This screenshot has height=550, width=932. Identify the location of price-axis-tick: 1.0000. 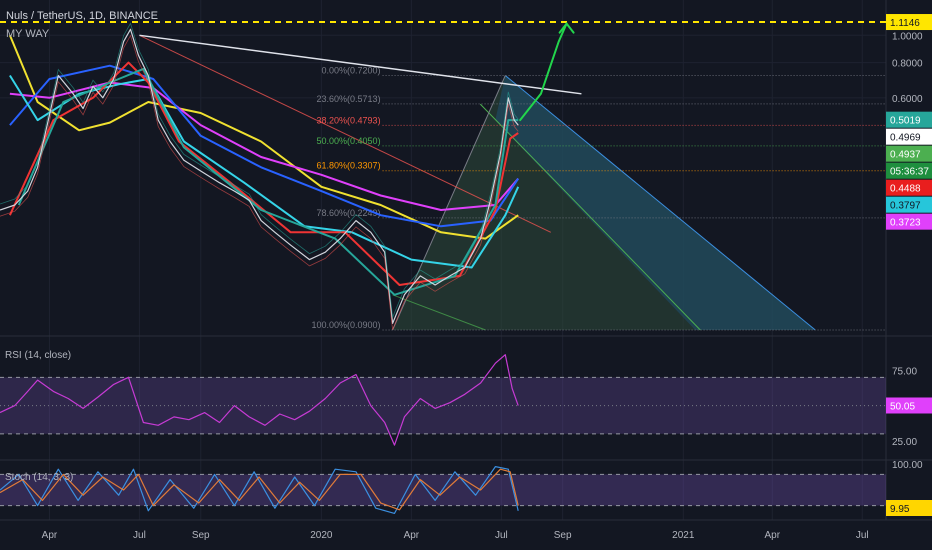
(907, 36).